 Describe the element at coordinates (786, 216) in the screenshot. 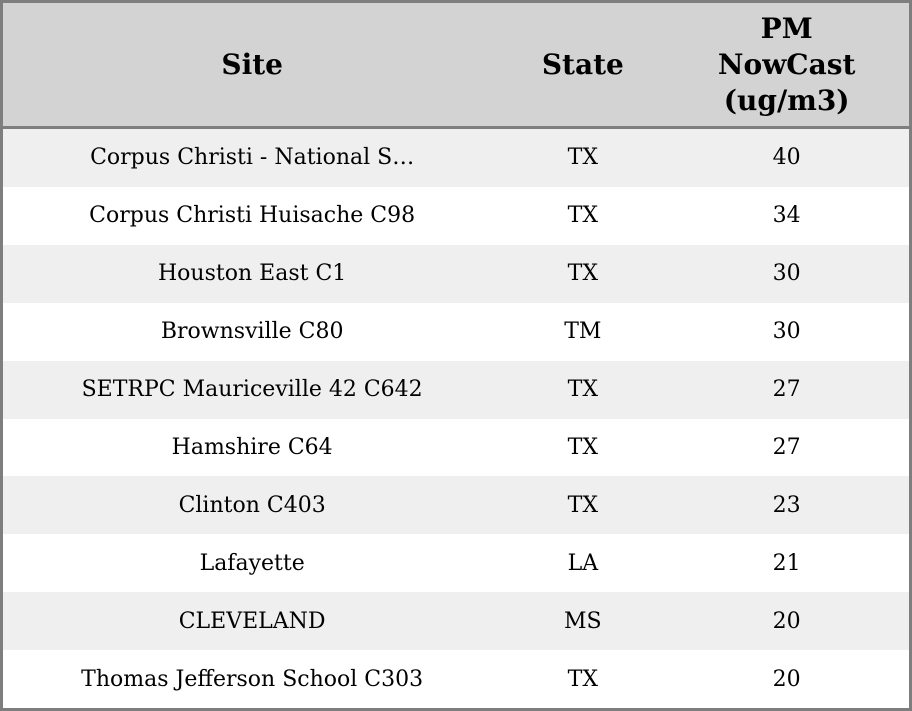

I see `pm-nowcast-cell: 34` at that location.